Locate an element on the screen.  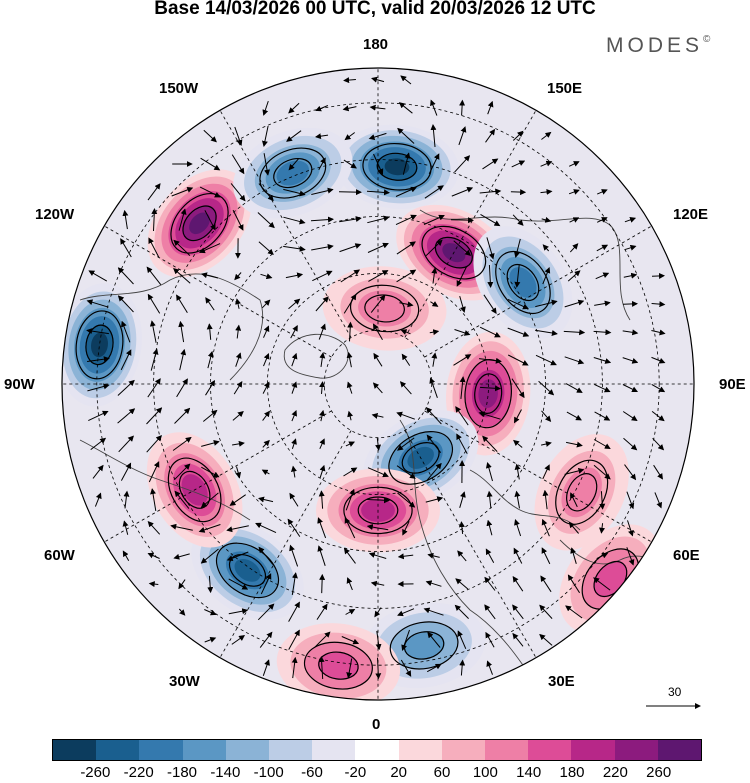
colorbar-tick-label: -140 is located at coordinates (225, 772).